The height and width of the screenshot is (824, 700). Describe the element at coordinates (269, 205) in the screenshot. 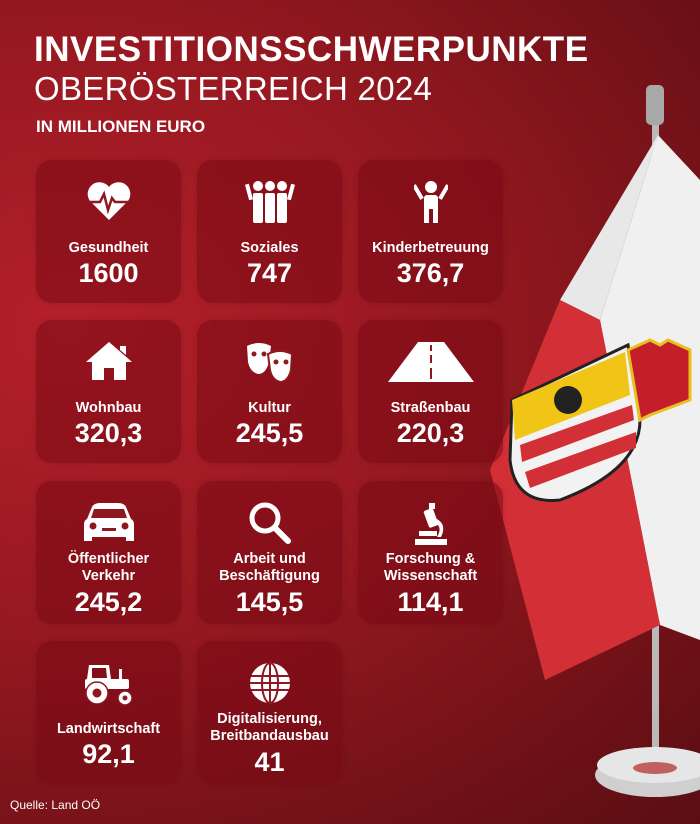

I see `people-group-icon` at that location.